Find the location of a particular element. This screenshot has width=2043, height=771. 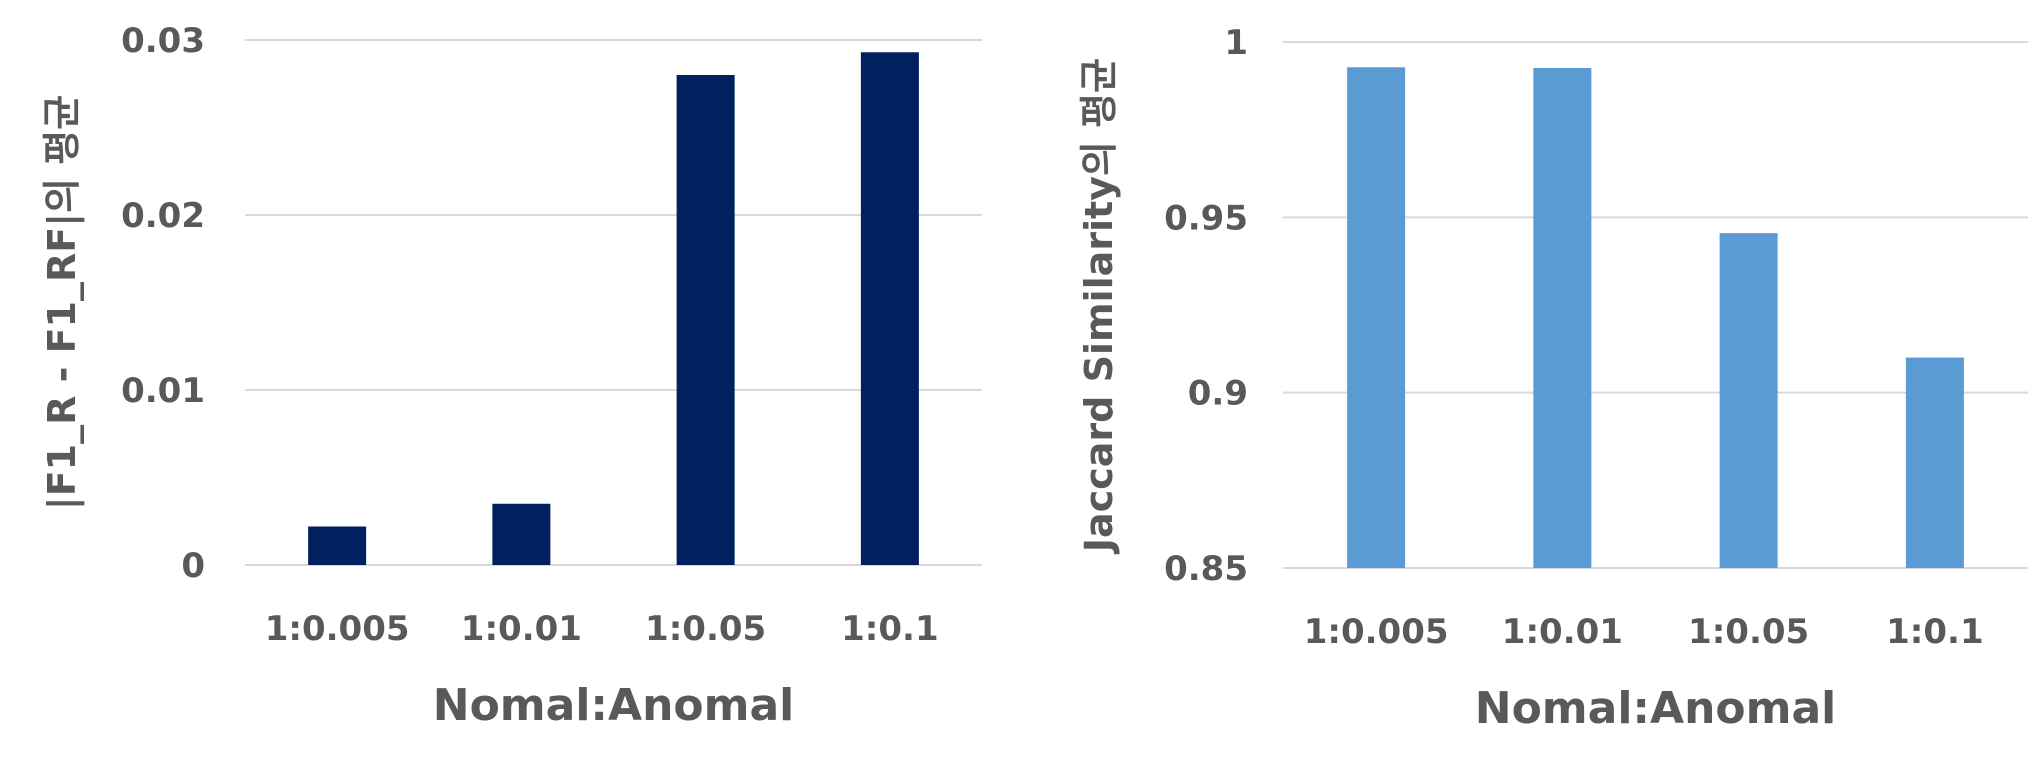

bar-2-1:0.005 is located at coordinates (1376, 318).